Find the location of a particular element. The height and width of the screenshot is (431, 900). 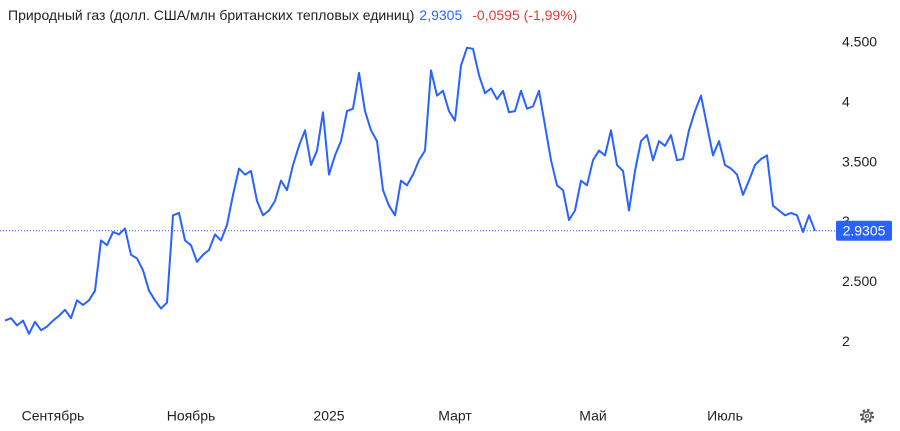

price: 2,9305 is located at coordinates (440, 15).